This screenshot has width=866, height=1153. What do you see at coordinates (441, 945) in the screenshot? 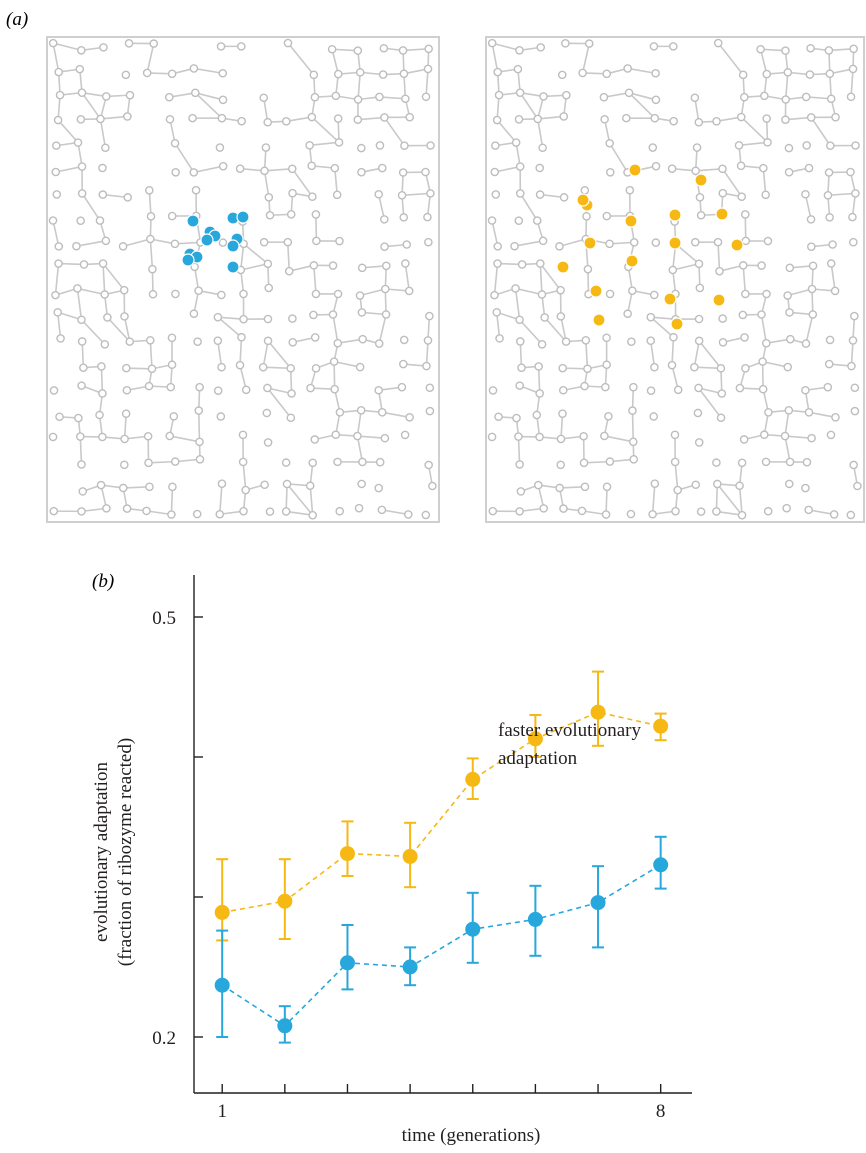
I see `series-line` at bounding box center [441, 945].